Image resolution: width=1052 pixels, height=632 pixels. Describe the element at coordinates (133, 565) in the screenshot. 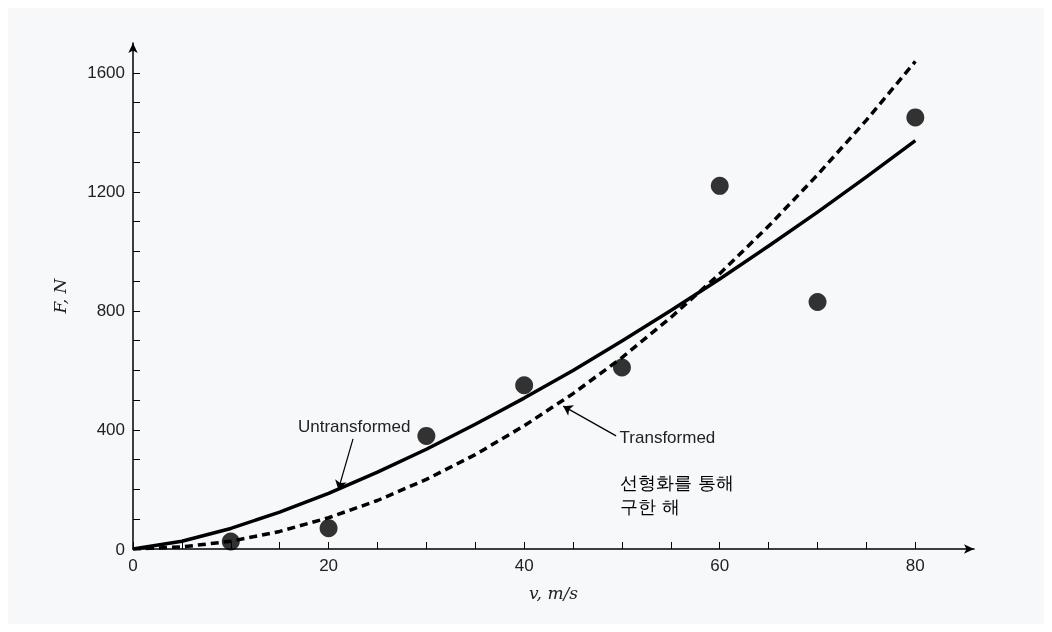

I see `x-tick-label: 0` at that location.